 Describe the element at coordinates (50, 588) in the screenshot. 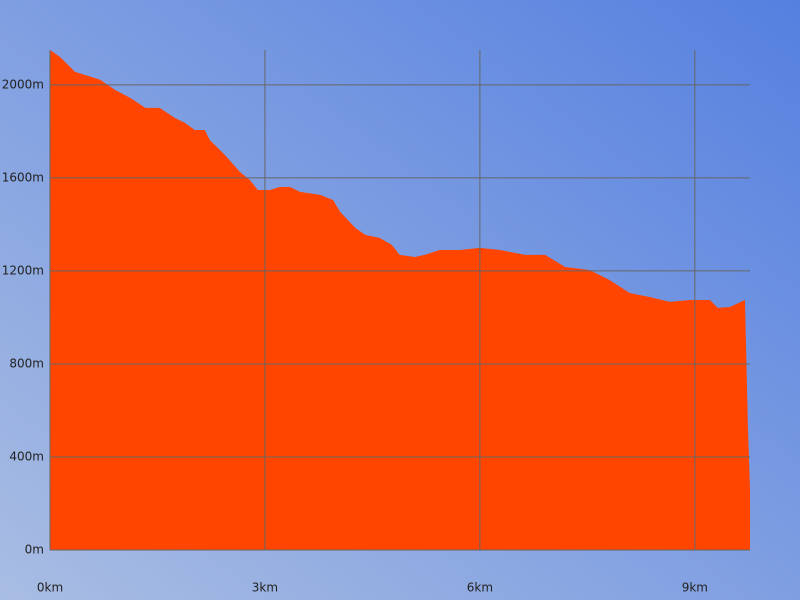

I see `x-tick-label: 0km` at that location.